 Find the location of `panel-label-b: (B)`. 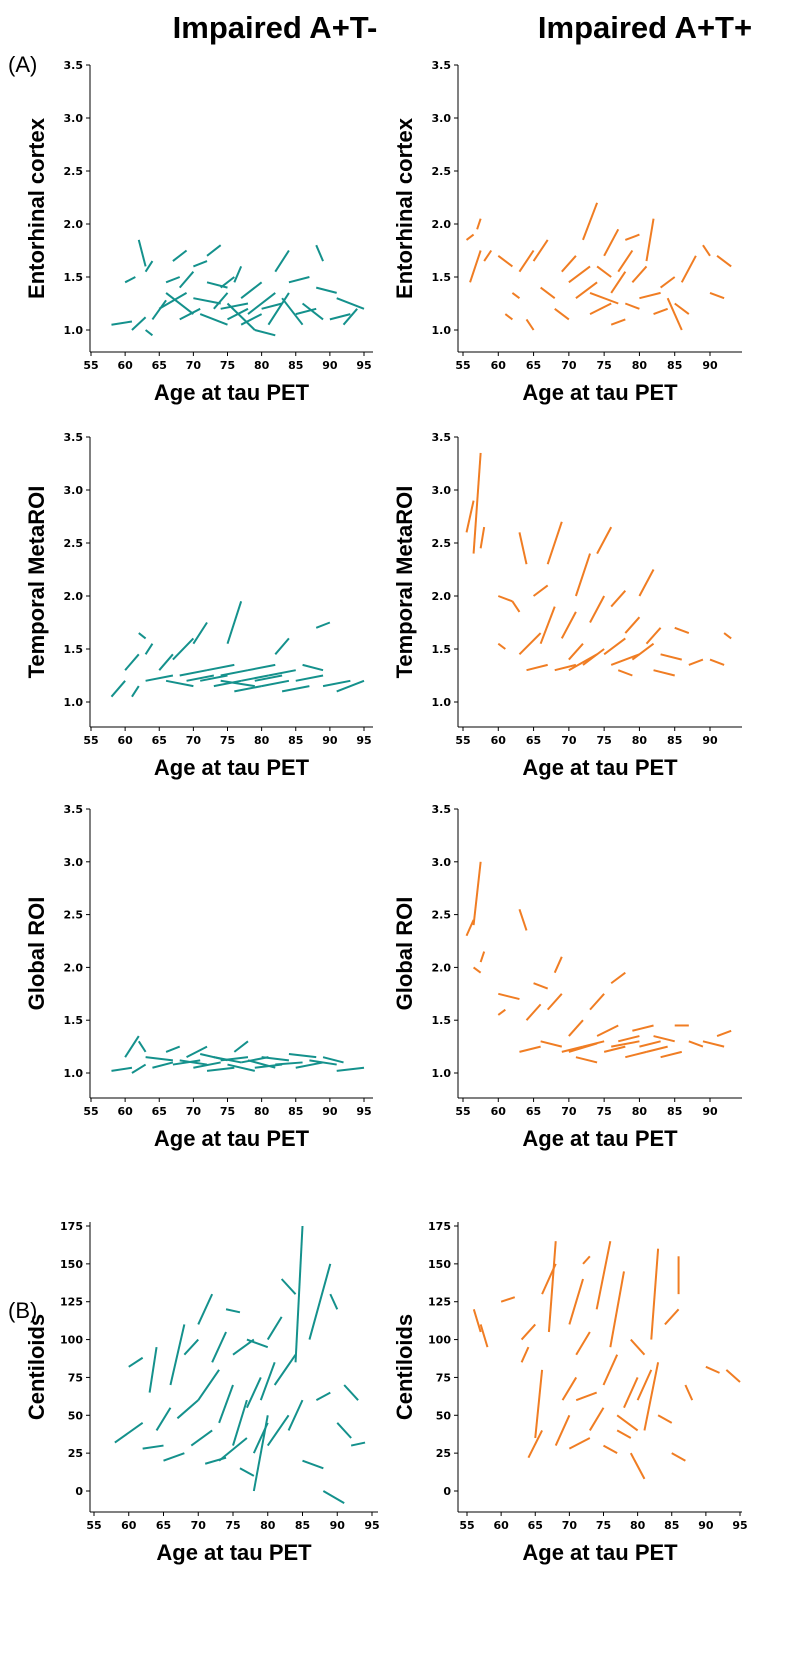

panel-label-b: (B) is located at coordinates (22, 1310).